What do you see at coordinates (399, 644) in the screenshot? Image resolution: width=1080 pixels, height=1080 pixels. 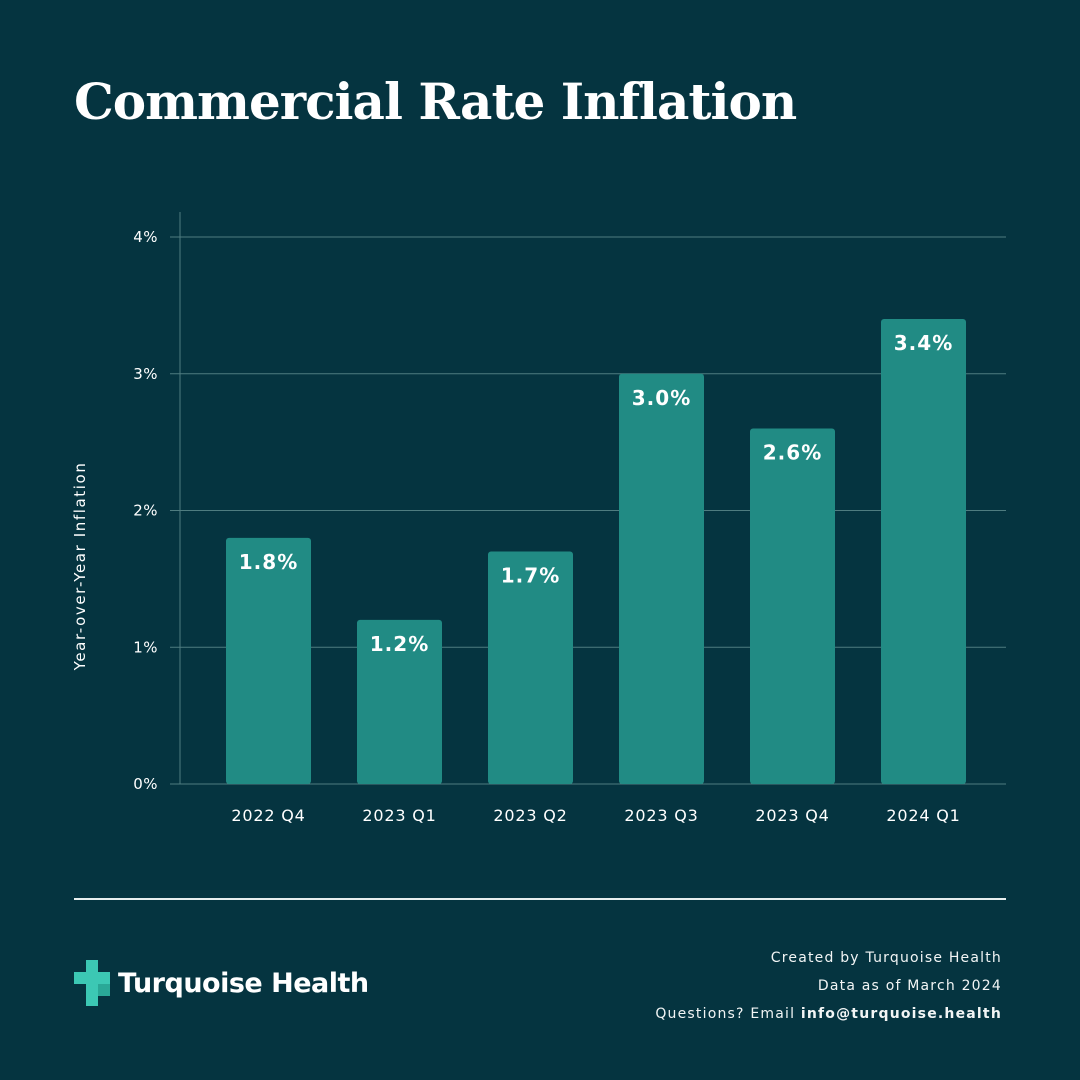 I see `bar-value-label: 1.2%` at bounding box center [399, 644].